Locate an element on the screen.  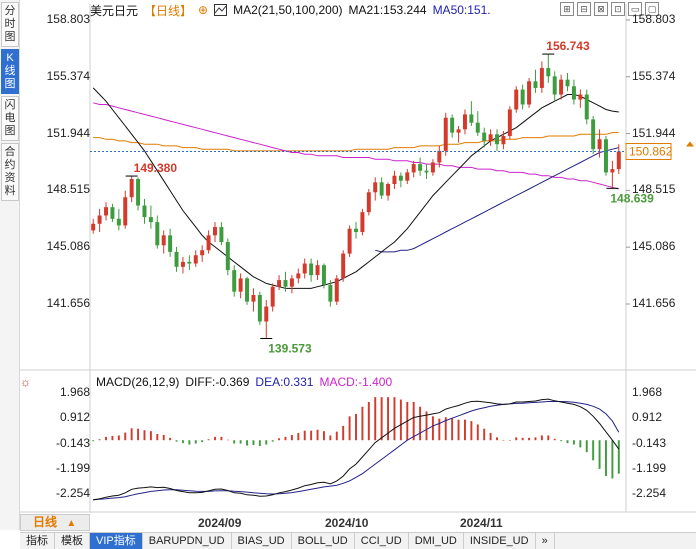
indicator-tab-2: VIP指标 is located at coordinates (116, 541).